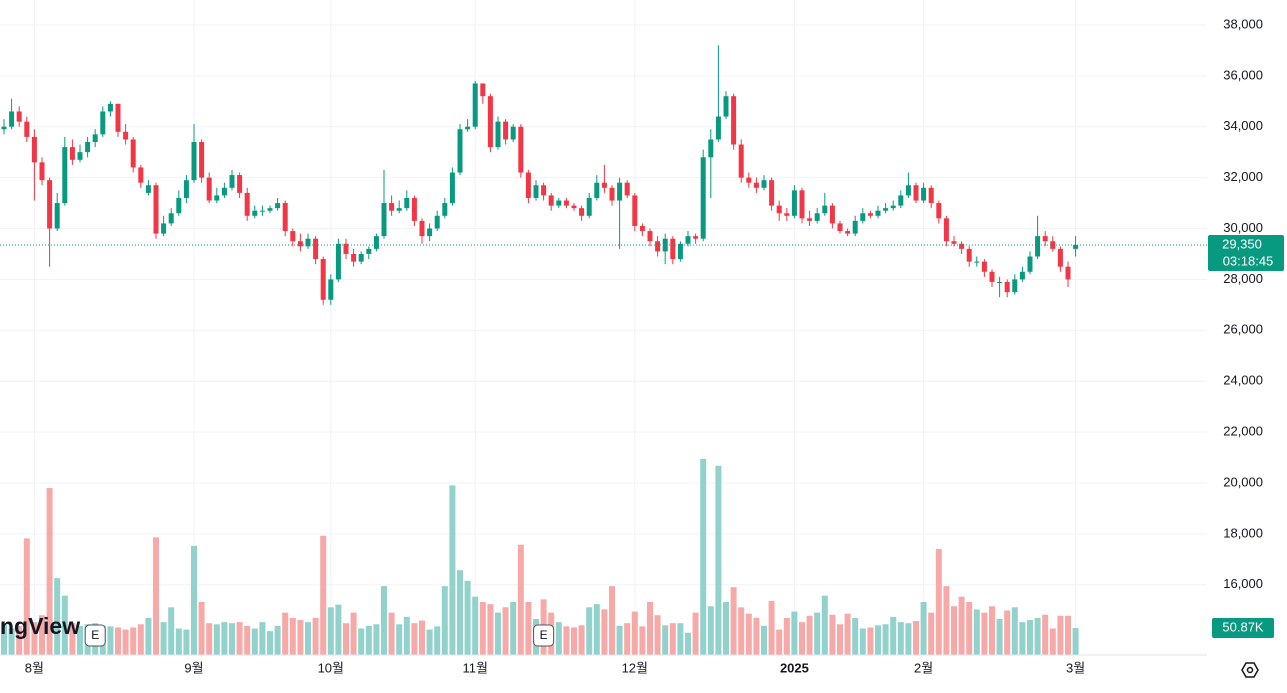  Describe the element at coordinates (1243, 278) in the screenshot. I see `y-tick-label: 28,000` at that location.